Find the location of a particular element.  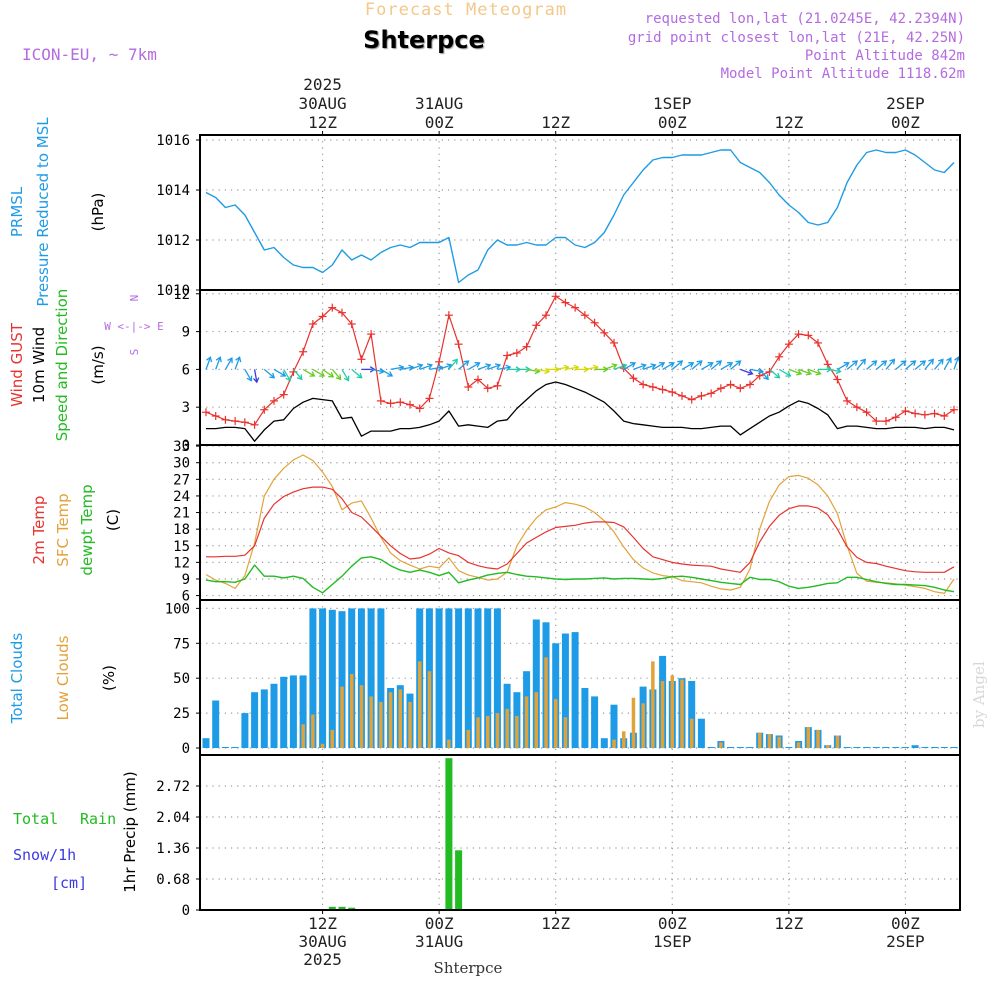

sfc-temp-line is located at coordinates (580, 524).